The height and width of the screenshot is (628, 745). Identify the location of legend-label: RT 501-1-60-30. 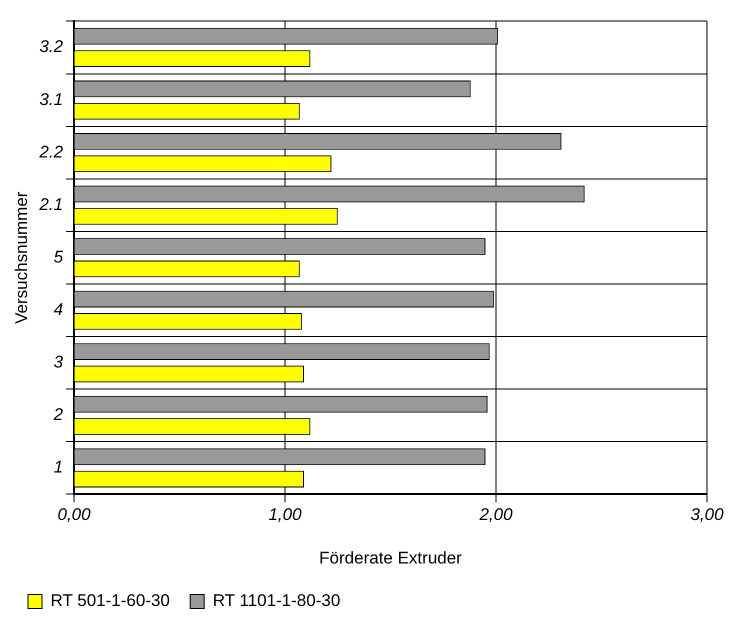
(110, 600).